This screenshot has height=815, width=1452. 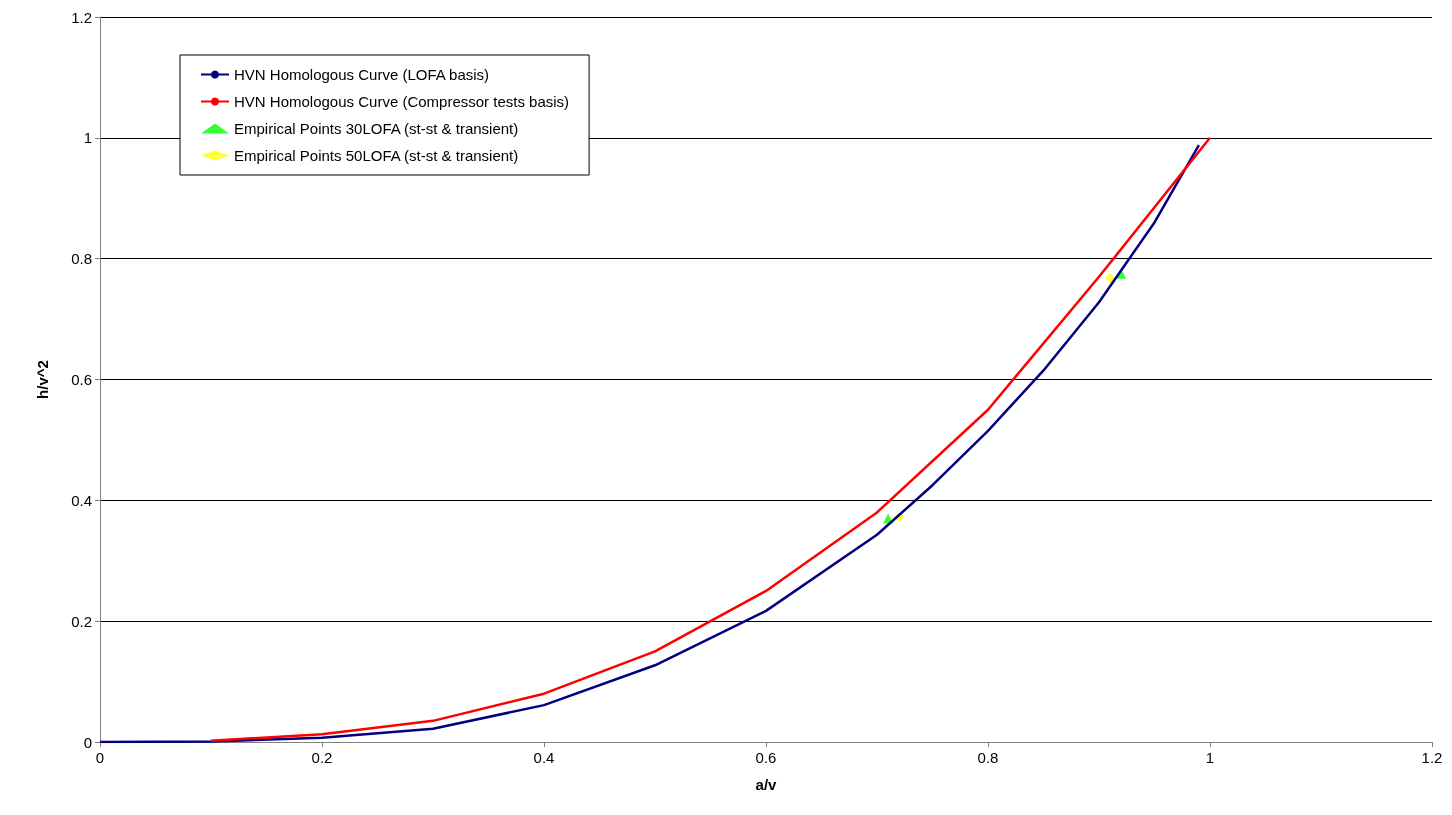 What do you see at coordinates (376, 155) in the screenshot?
I see `legend-label: Empirical Points 50LOFA (st-st & transient)` at bounding box center [376, 155].